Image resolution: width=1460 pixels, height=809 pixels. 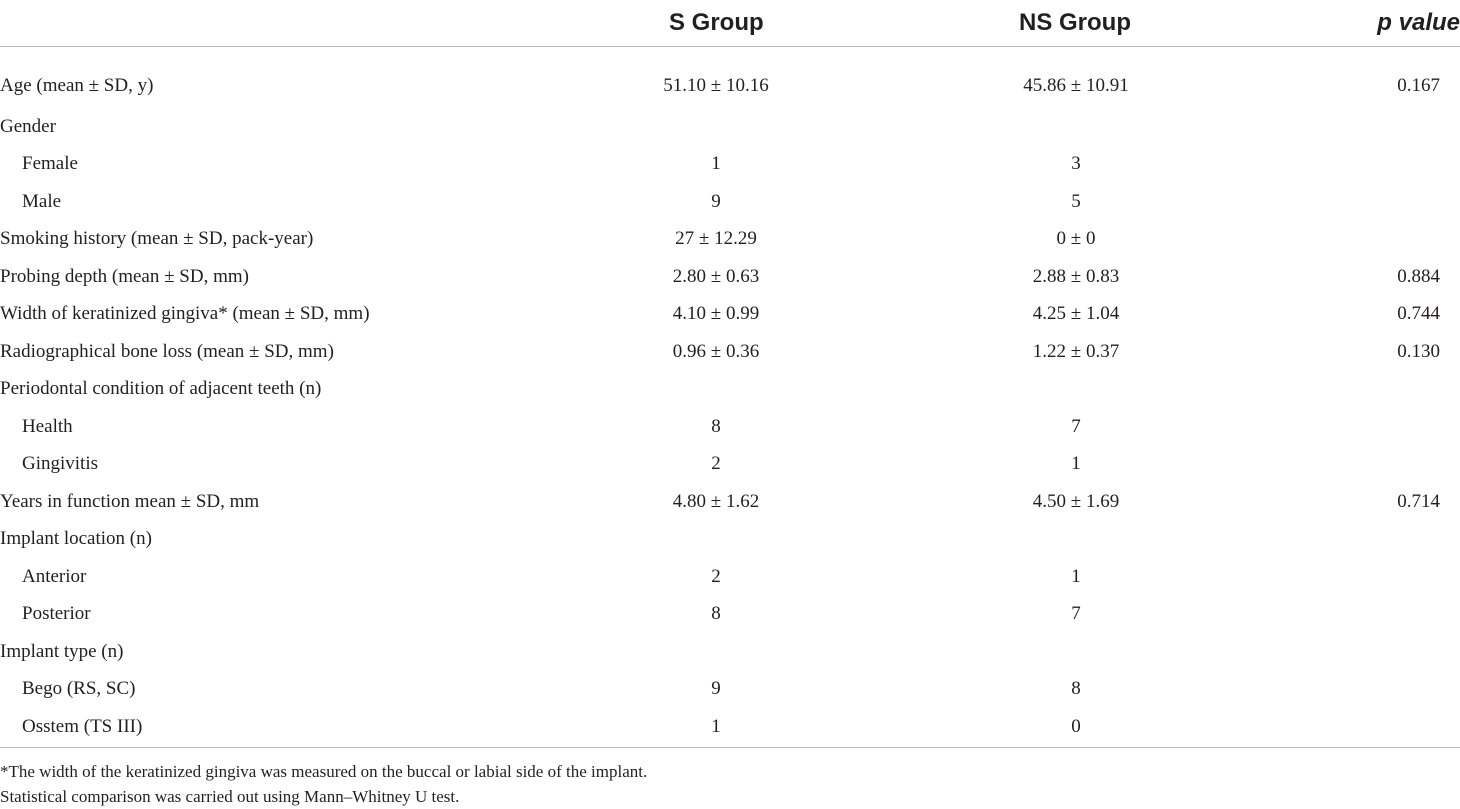 I want to click on row-label: Implant type (n), so click(x=62, y=651).